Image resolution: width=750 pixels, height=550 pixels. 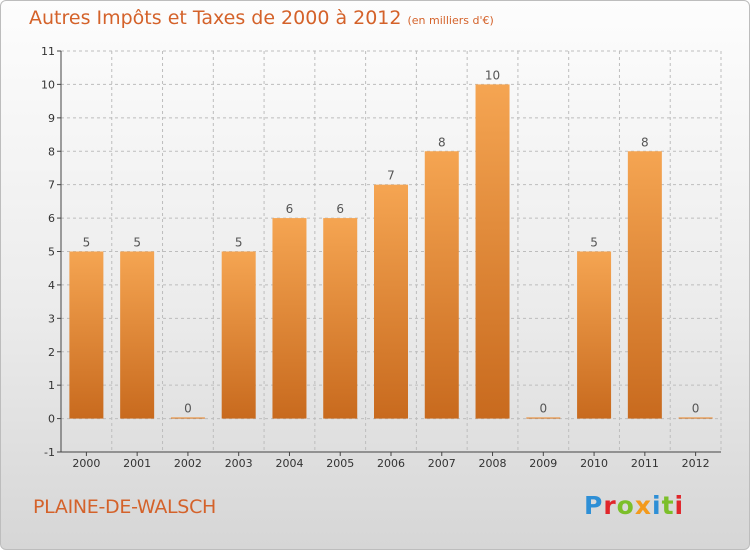 I want to click on data-label-2007: 8, so click(x=442, y=142).